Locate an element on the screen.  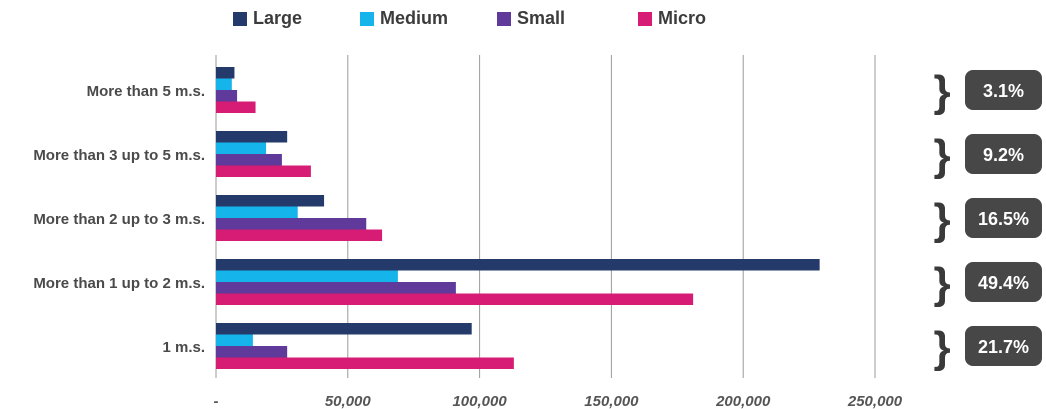
x-tick-label: 200,000 is located at coordinates (743, 401).